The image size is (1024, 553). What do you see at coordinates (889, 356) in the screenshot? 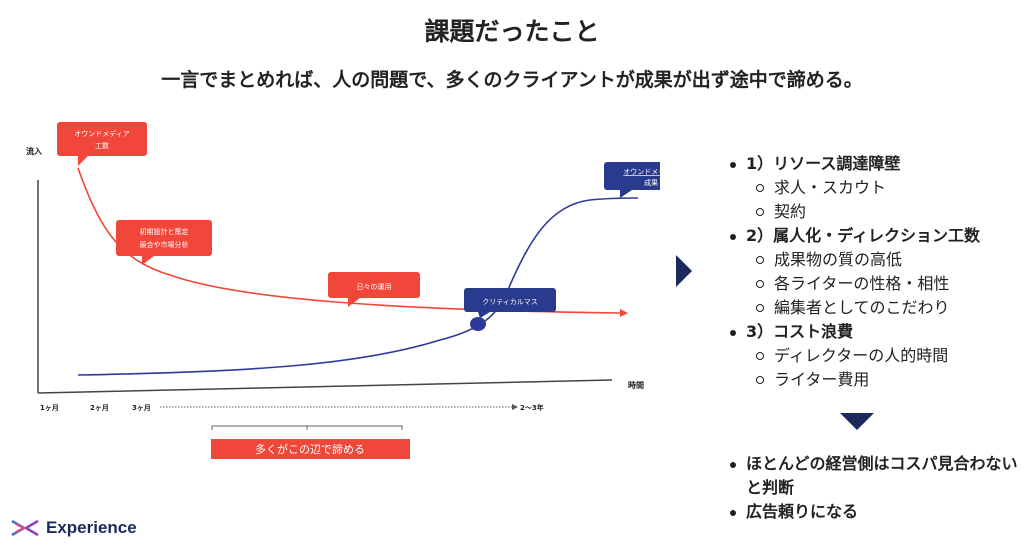
I see `issue-sub-item: ディレクターの人的時間` at bounding box center [889, 356].